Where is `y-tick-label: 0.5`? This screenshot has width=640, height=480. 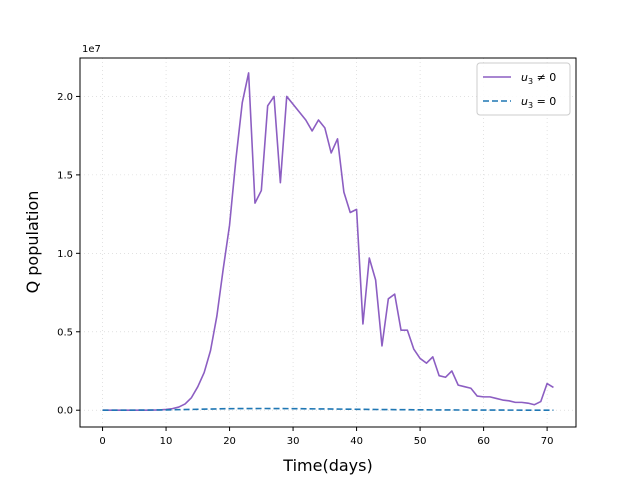 y-tick-label: 0.5 is located at coordinates (65, 332).